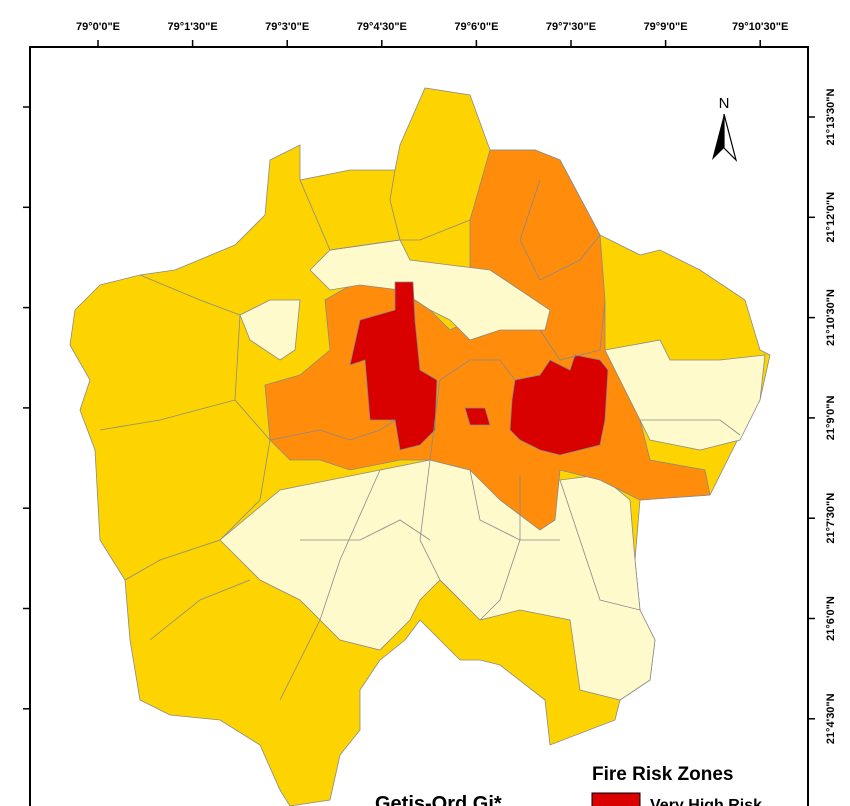  What do you see at coordinates (724, 103) in the screenshot?
I see `north-label: N` at bounding box center [724, 103].